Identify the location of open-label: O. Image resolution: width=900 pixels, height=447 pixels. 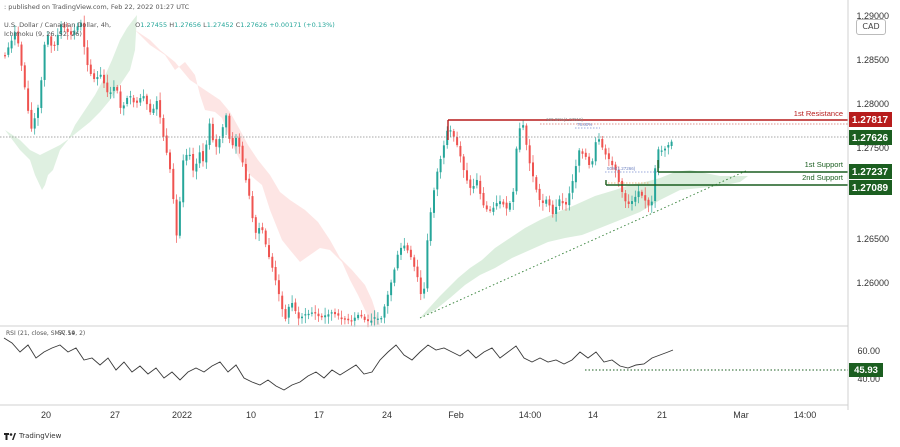
(138, 25).